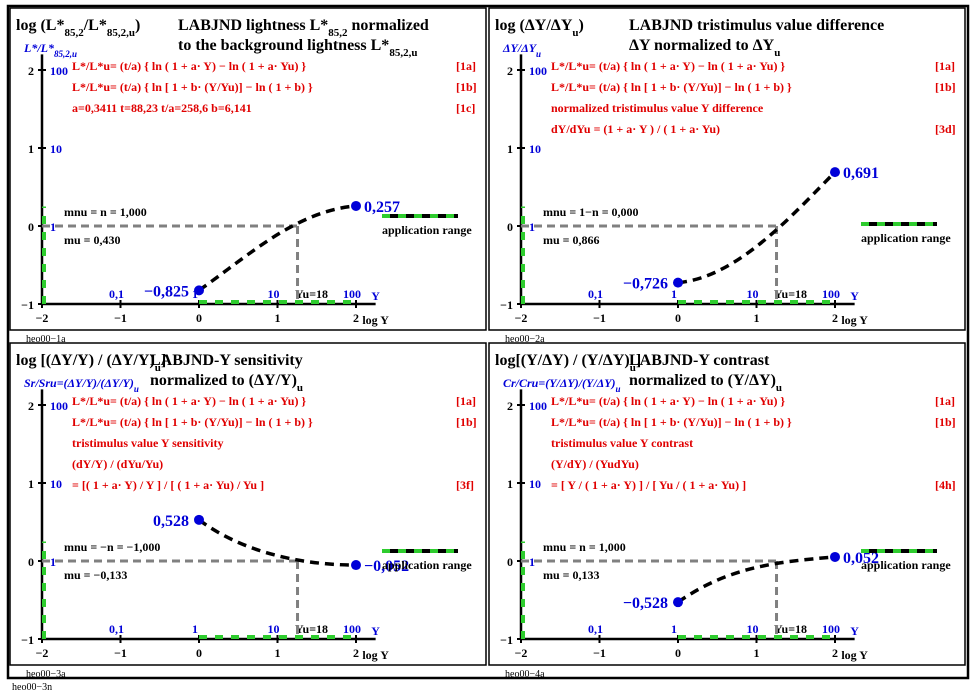  What do you see at coordinates (297, 48) in the screenshot?
I see `panel-title-right-line2: to the background lightness L*85,2,u` at bounding box center [297, 48].